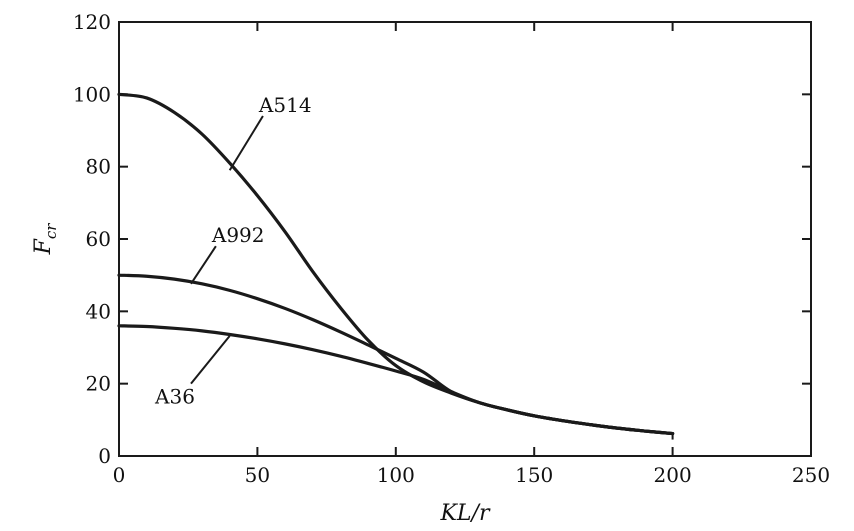 This screenshot has width=854, height=531. Describe the element at coordinates (104, 456) in the screenshot. I see `y-tick-label-0: 0` at that location.